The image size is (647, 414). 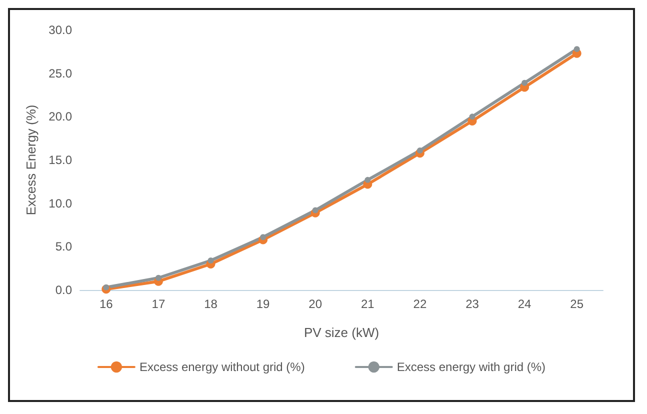 What do you see at coordinates (63, 247) in the screenshot?
I see `y-tick-label: 5.0` at bounding box center [63, 247].